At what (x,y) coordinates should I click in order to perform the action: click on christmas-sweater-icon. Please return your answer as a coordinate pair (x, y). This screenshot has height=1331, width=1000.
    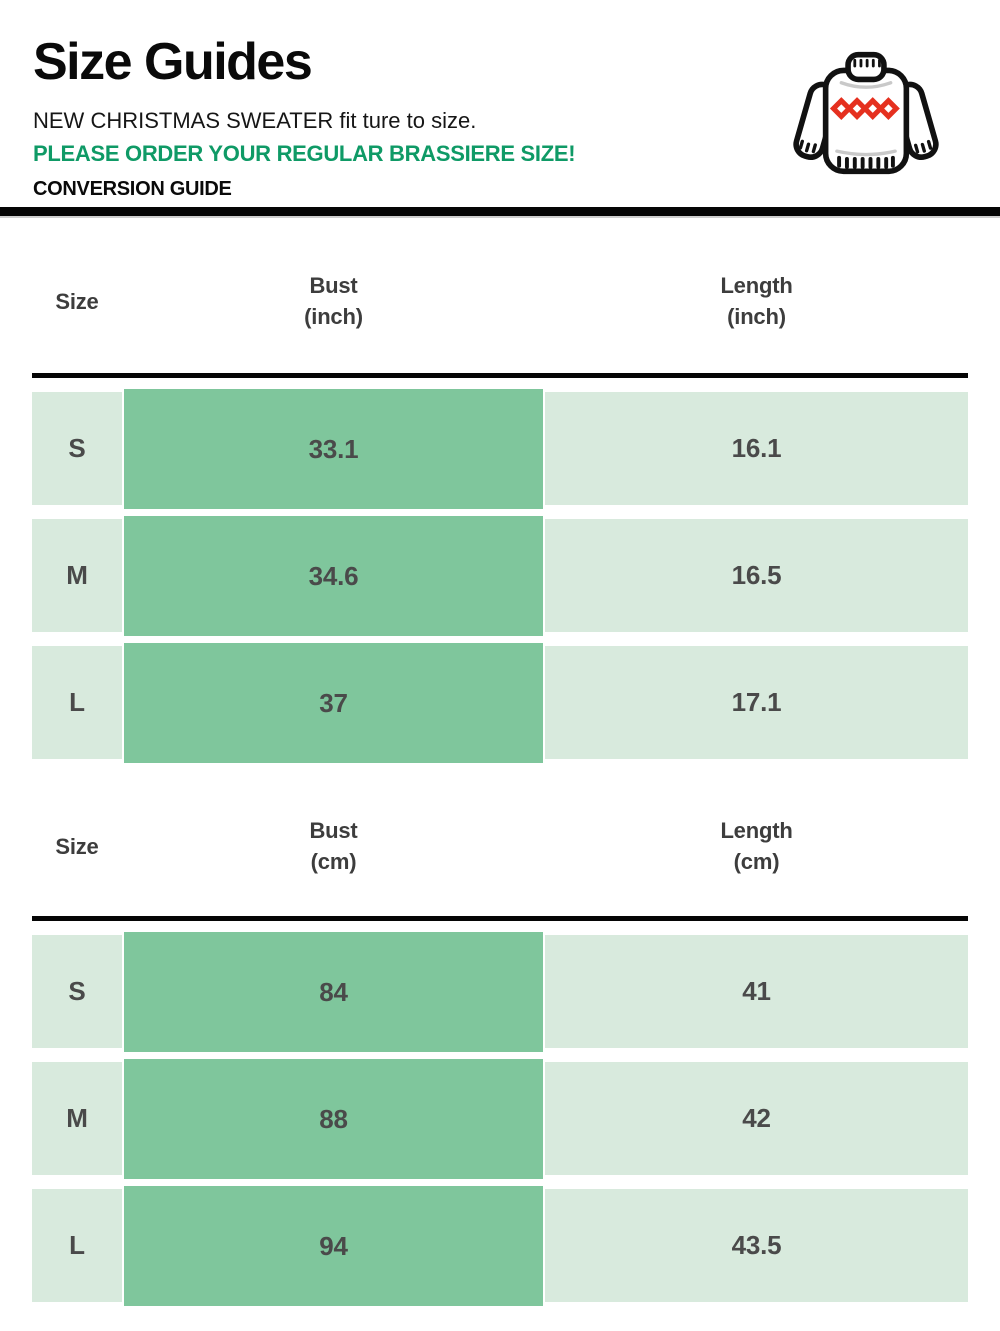
    Looking at the image, I should click on (866, 122).